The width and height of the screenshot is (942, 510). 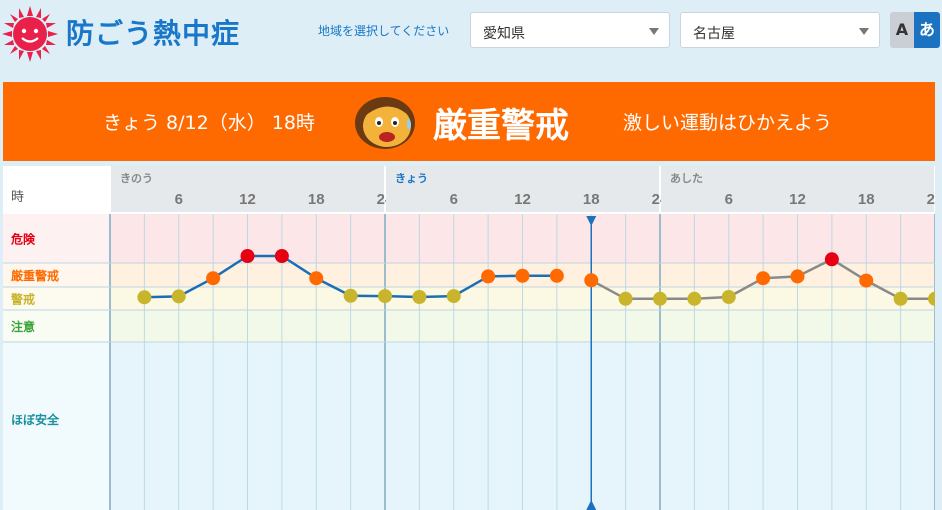 I want to click on city-value: 名古屋, so click(x=714, y=34).